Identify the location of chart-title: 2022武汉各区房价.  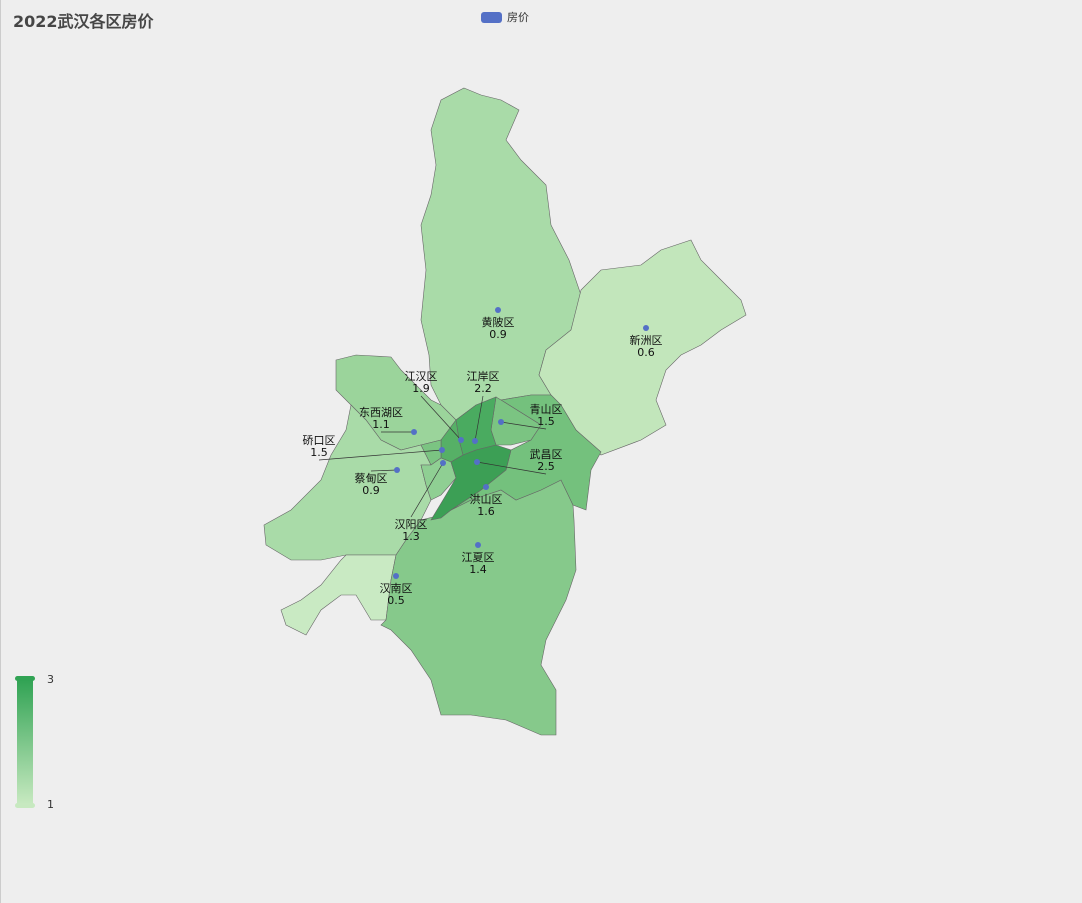
(83, 21).